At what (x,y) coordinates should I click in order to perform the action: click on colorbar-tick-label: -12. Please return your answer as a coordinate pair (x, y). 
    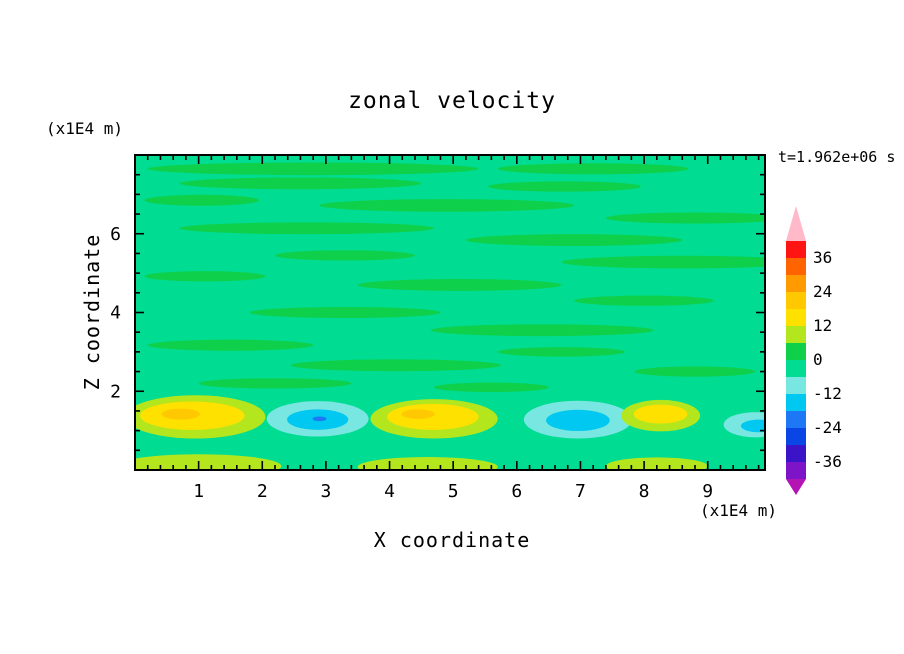
    Looking at the image, I should click on (827, 393).